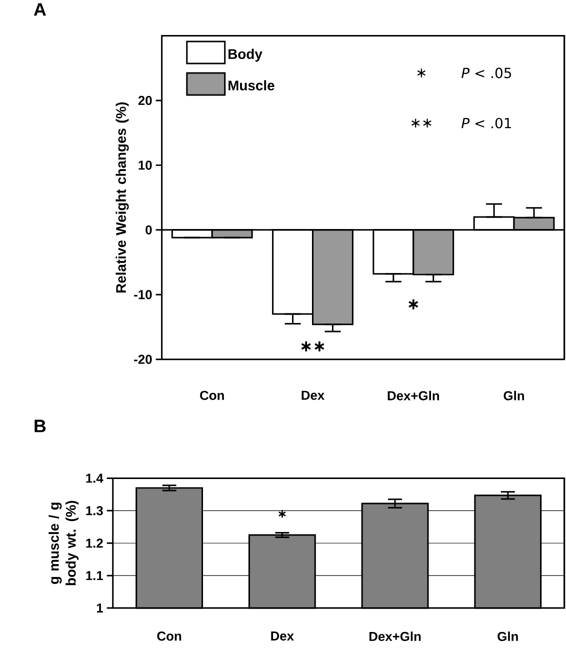 The width and height of the screenshot is (566, 652). Describe the element at coordinates (40, 9) in the screenshot. I see `chart-title: A` at that location.